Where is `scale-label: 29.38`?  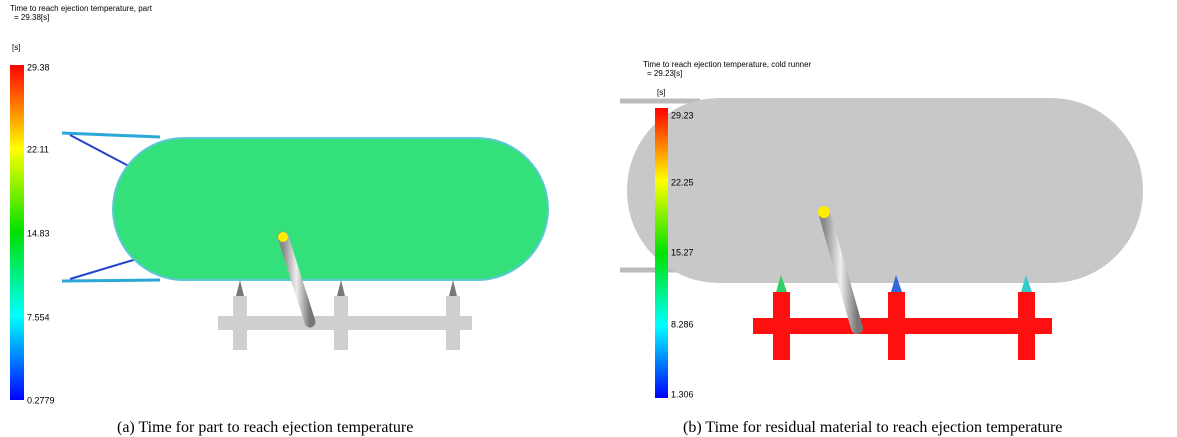 scale-label: 29.38 is located at coordinates (38, 67).